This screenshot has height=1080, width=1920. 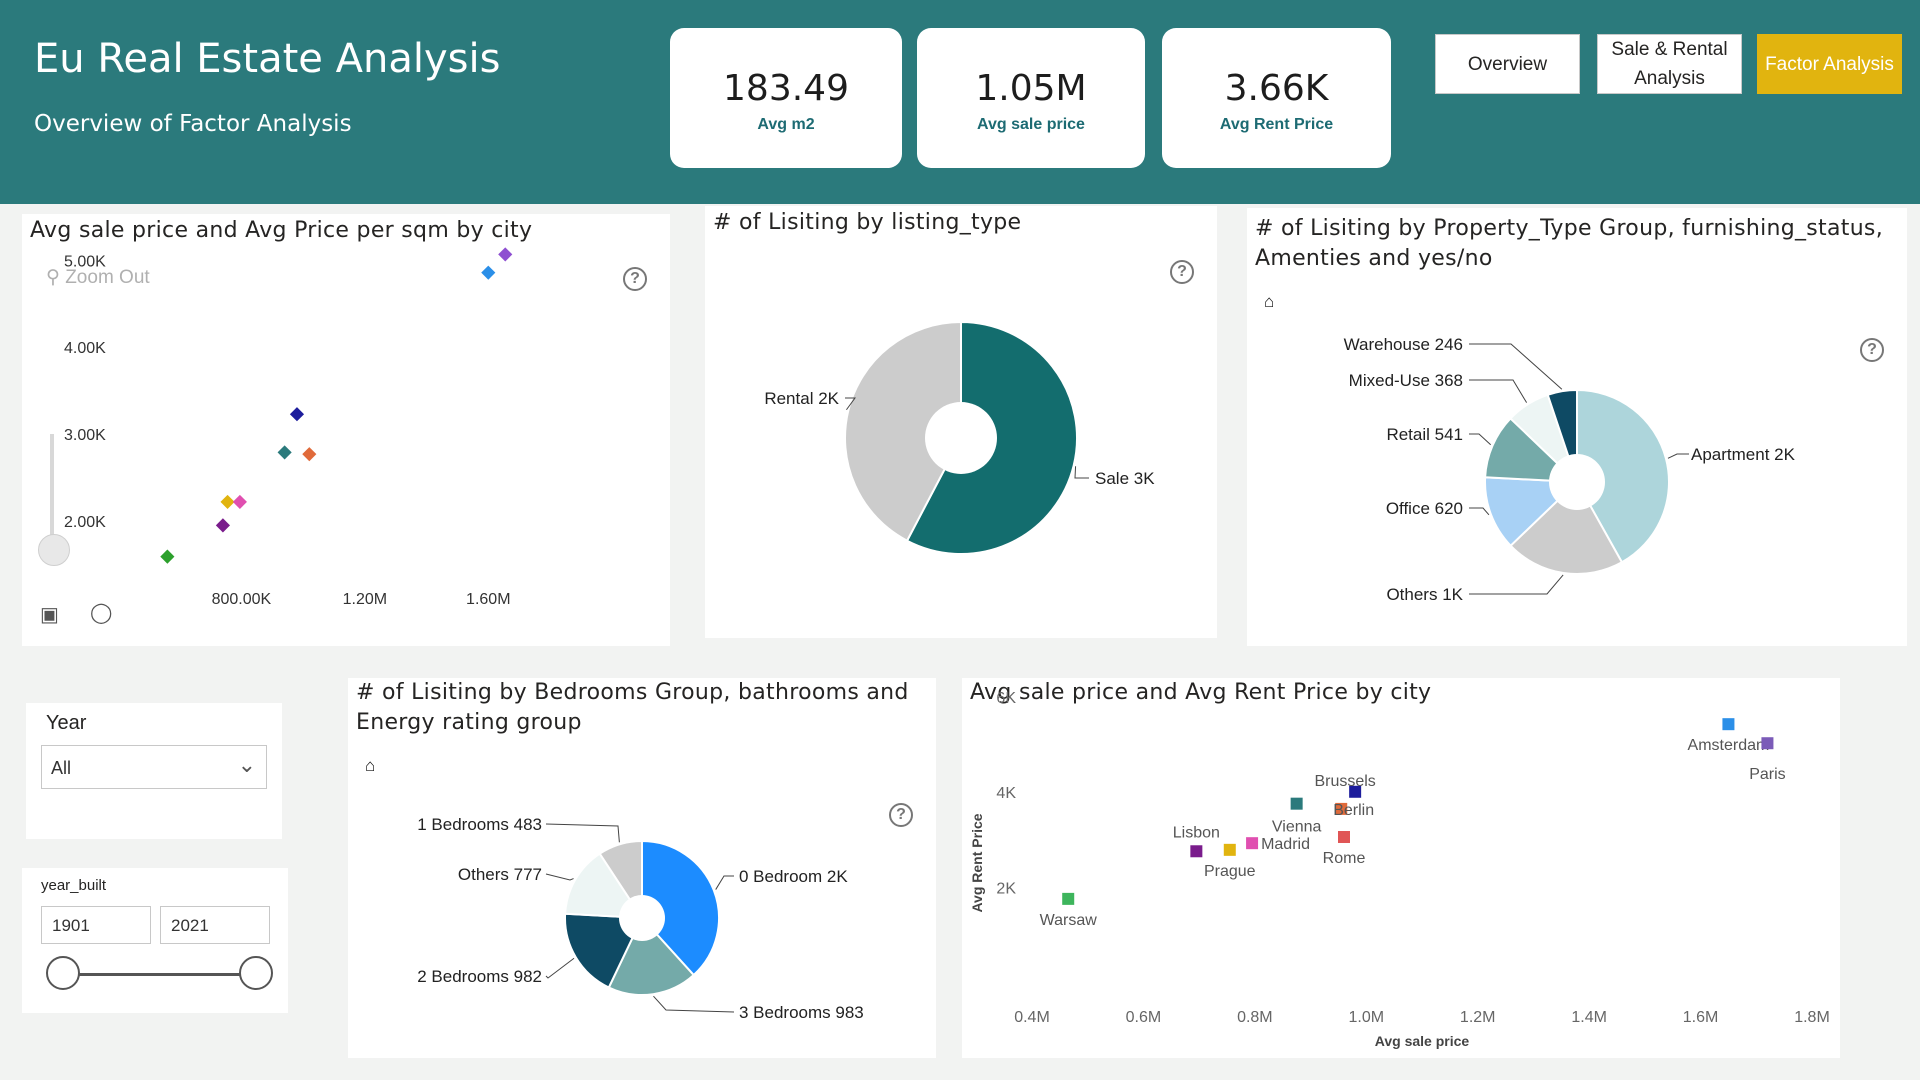 I want to click on x-tick-label: 0.4M, so click(x=1032, y=1017).